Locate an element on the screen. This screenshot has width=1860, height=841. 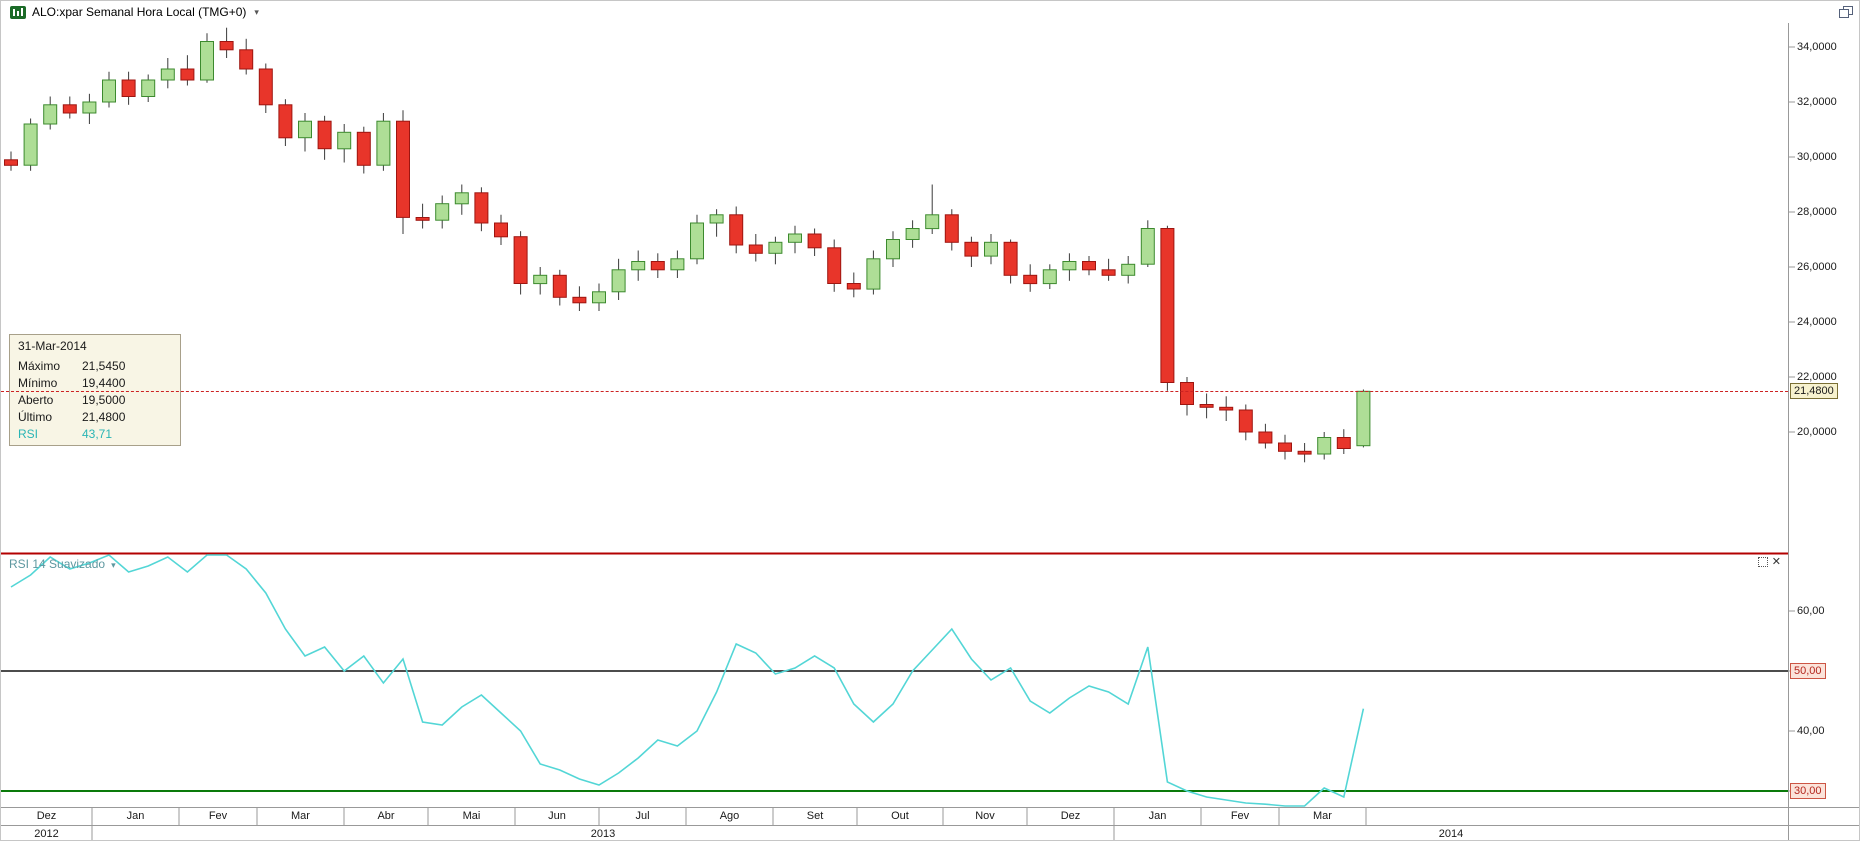
restore-window-icon is located at coordinates (1846, 12).